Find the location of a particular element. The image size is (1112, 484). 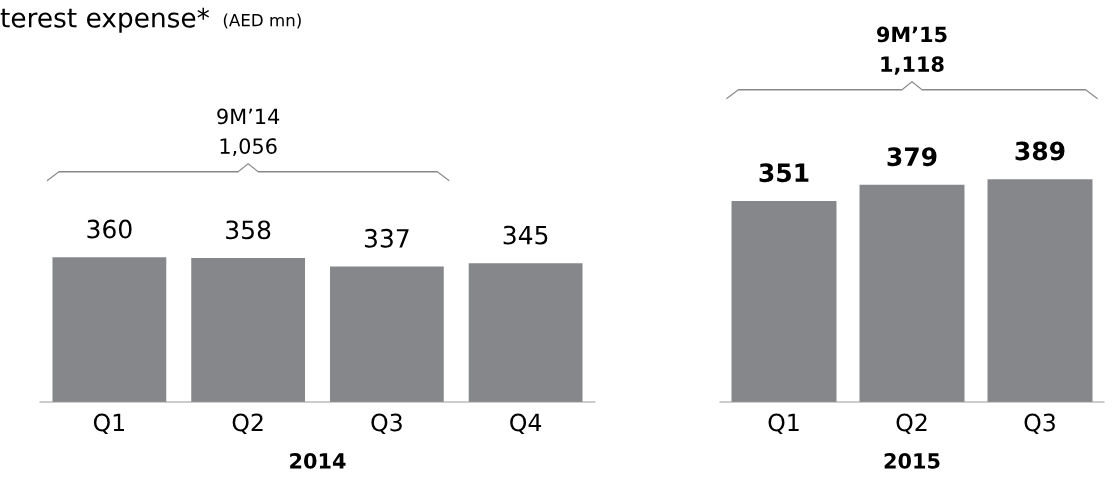

data-label: 345 is located at coordinates (525, 235).